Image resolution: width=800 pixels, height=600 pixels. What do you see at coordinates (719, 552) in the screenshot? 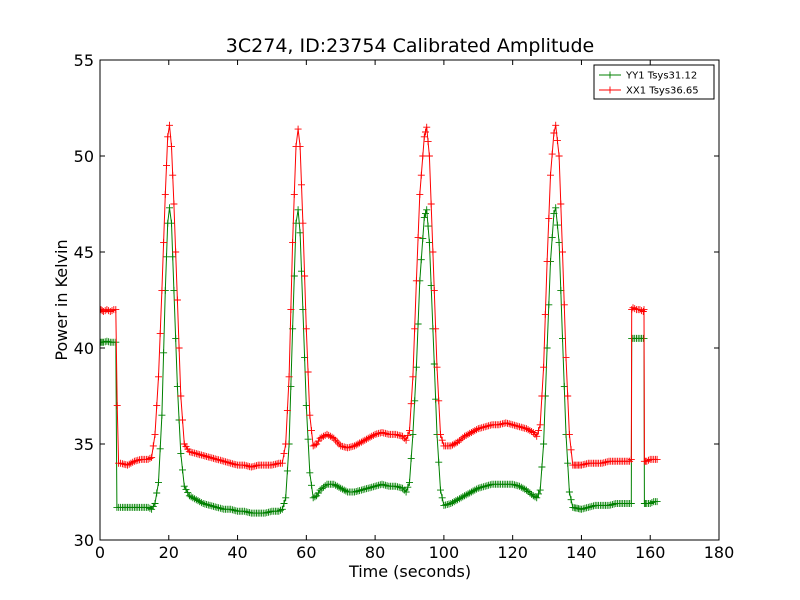
I see `x-tick-label: 180` at bounding box center [719, 552].